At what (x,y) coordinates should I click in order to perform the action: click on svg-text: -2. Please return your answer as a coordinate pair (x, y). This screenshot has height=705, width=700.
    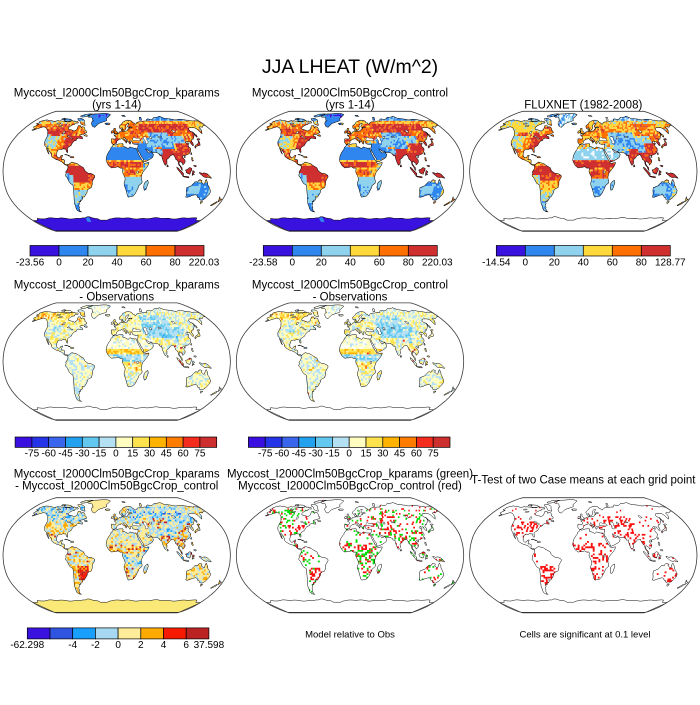
    Looking at the image, I should click on (95, 645).